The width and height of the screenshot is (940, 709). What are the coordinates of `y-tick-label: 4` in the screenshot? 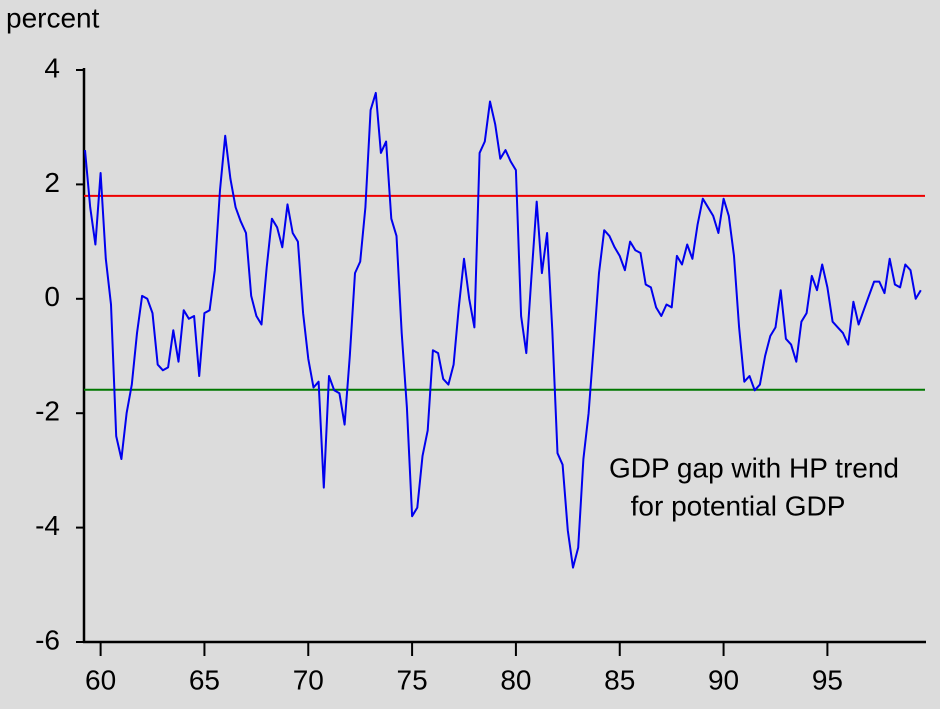 It's located at (52, 67).